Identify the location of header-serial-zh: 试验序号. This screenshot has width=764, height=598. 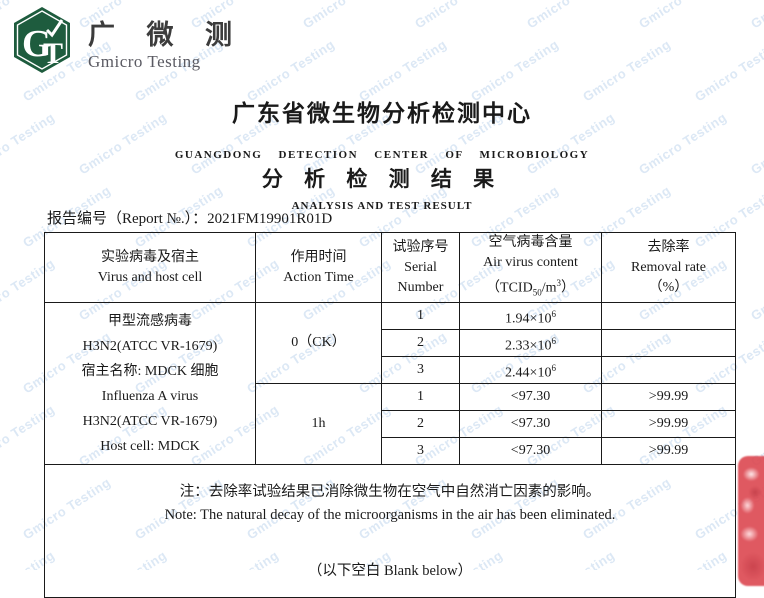
(420, 247).